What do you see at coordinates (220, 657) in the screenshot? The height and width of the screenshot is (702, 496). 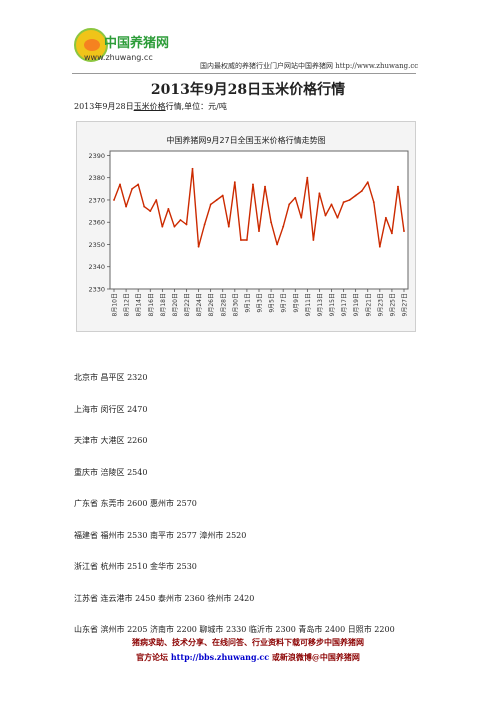 I see `forum-link: http://bbs.zhuwang.cc` at bounding box center [220, 657].